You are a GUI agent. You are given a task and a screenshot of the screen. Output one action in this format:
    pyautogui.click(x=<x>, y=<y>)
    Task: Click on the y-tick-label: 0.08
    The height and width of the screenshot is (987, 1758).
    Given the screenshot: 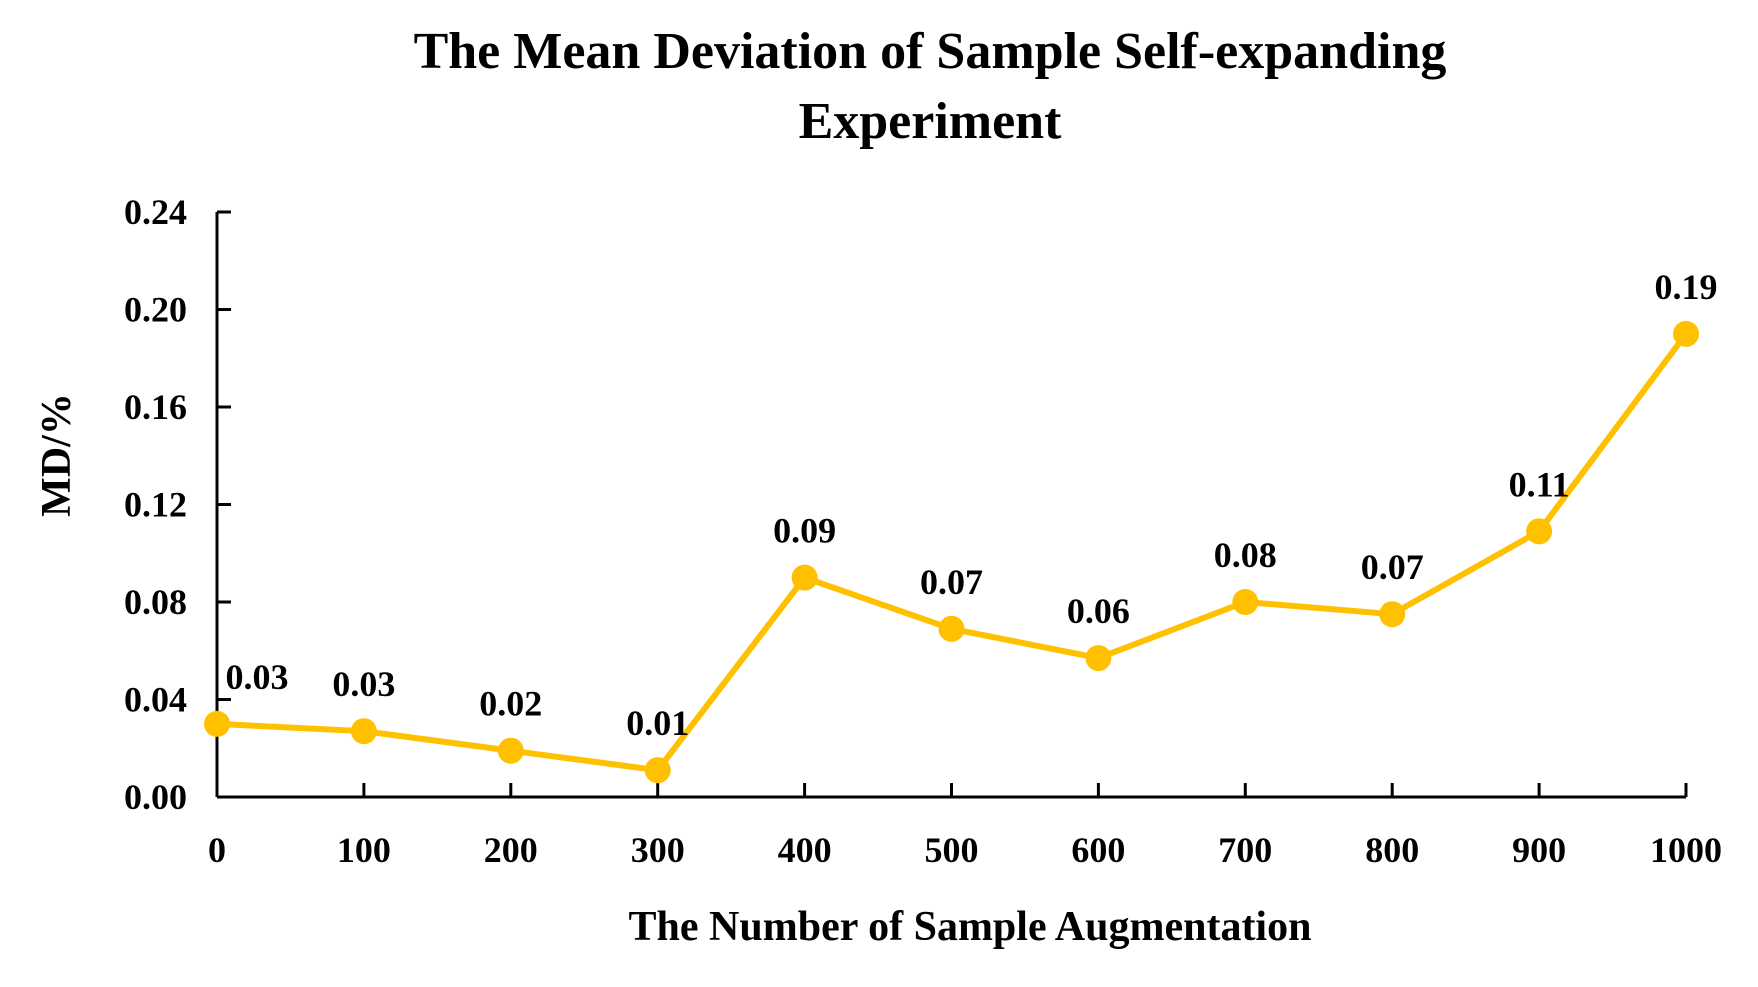 What is the action you would take?
    pyautogui.click(x=155, y=602)
    